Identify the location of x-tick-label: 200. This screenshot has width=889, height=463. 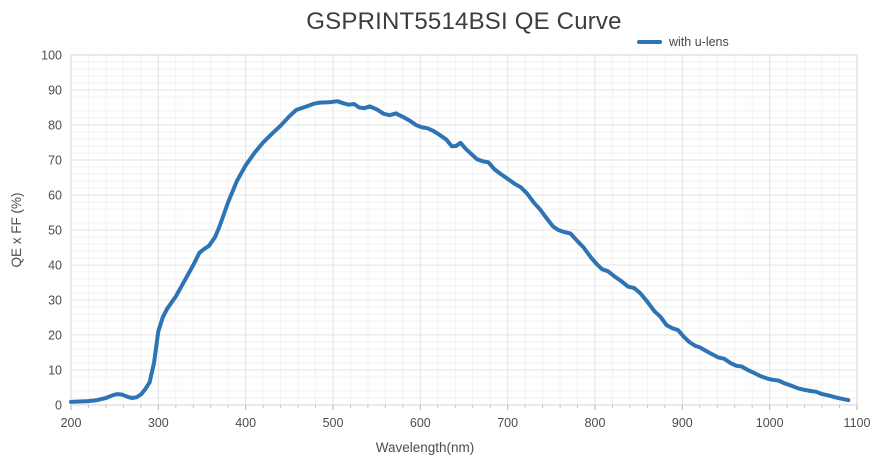
(71, 423).